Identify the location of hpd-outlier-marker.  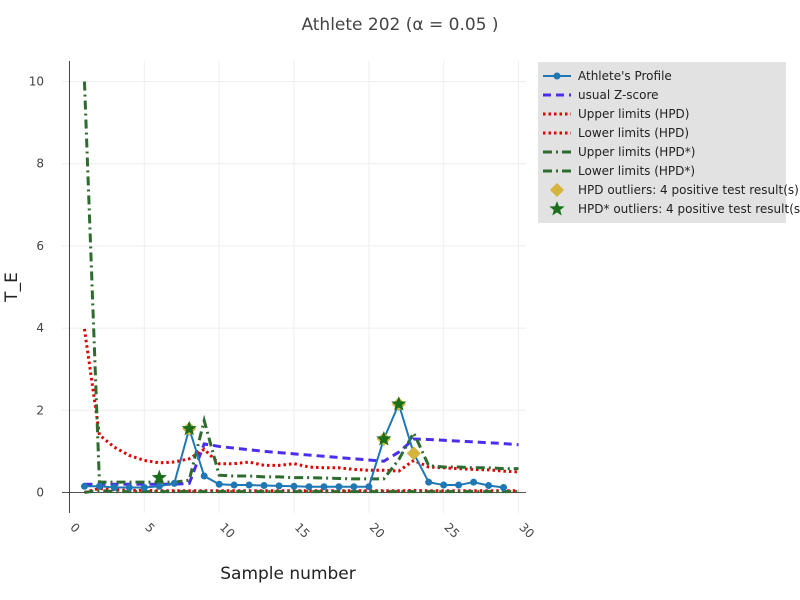
(413, 453).